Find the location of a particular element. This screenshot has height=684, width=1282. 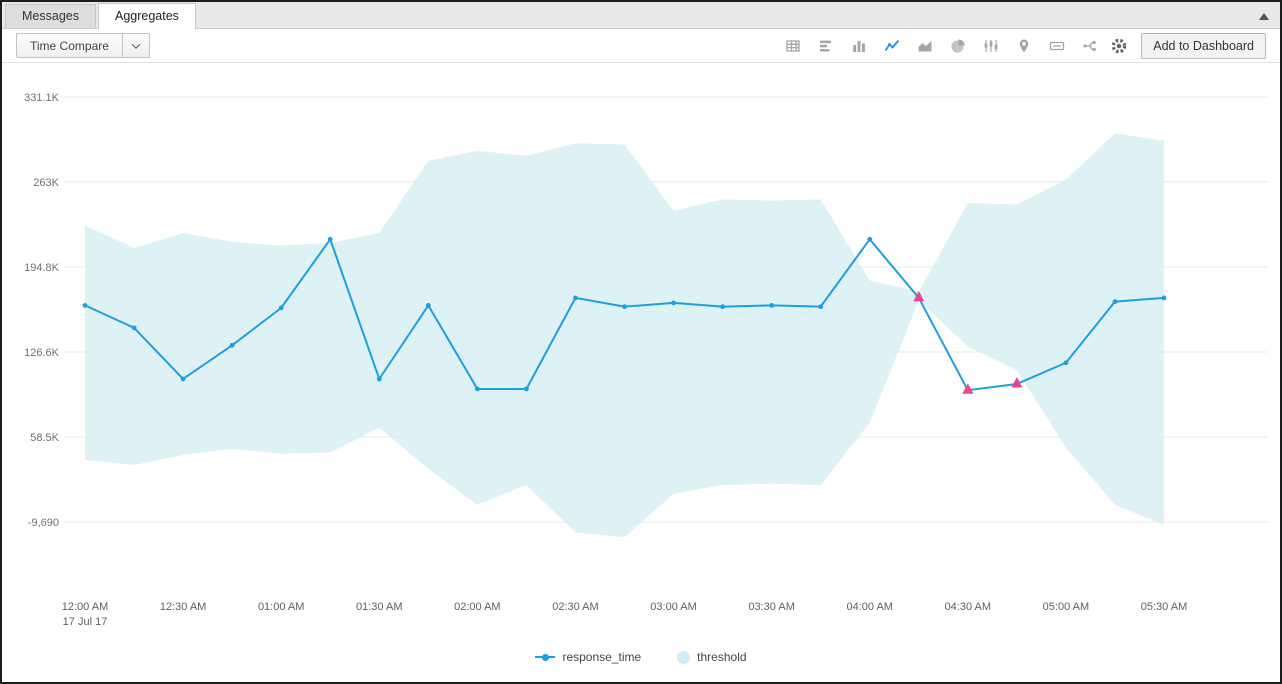

band-series-swatch-icon is located at coordinates (684, 657).